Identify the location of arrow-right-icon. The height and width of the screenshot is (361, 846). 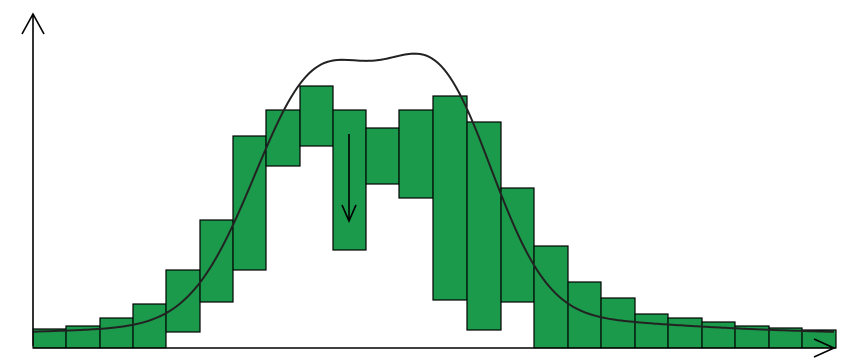
(824, 348).